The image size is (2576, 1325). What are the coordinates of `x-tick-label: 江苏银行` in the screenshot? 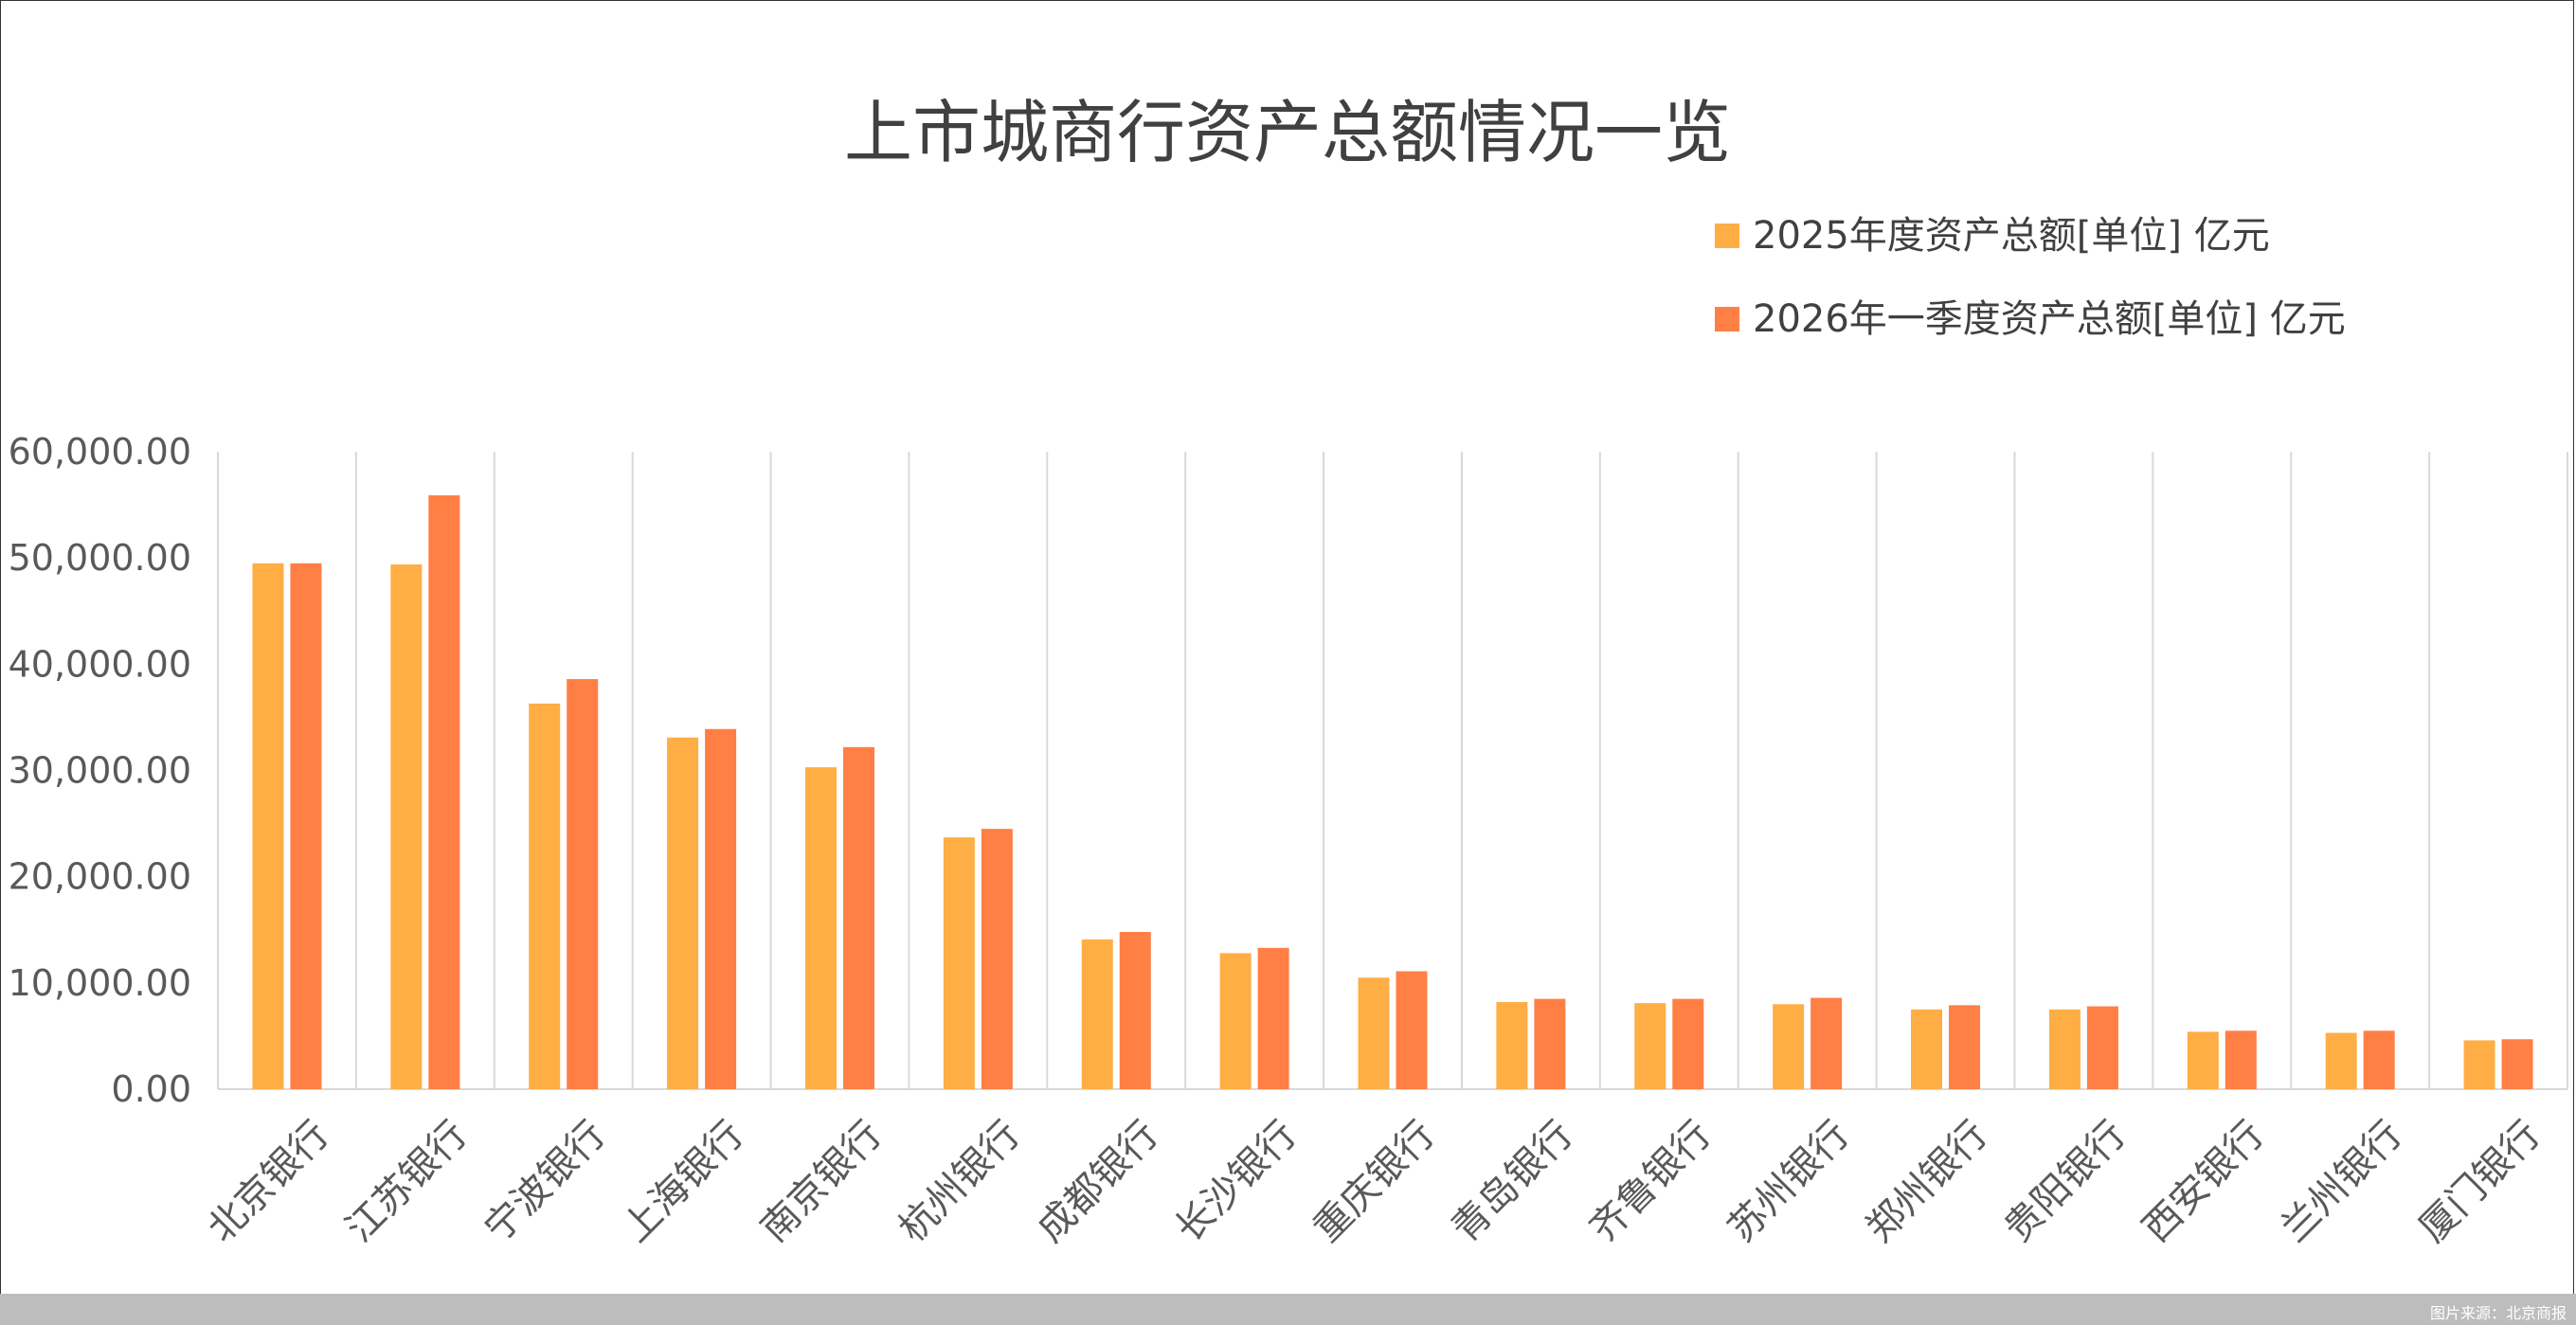 It's located at (407, 1182).